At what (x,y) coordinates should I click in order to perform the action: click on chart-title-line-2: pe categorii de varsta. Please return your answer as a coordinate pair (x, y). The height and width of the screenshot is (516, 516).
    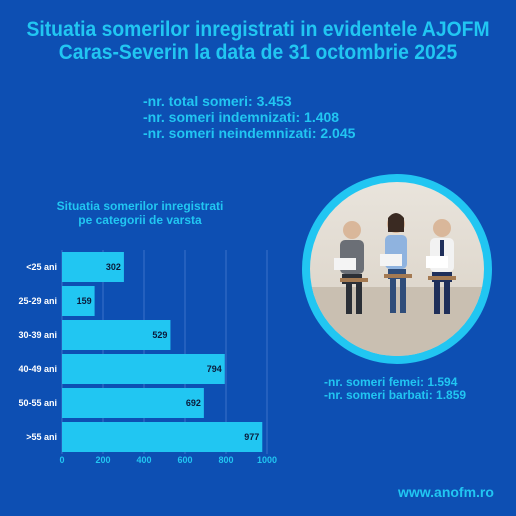
    Looking at the image, I should click on (140, 220).